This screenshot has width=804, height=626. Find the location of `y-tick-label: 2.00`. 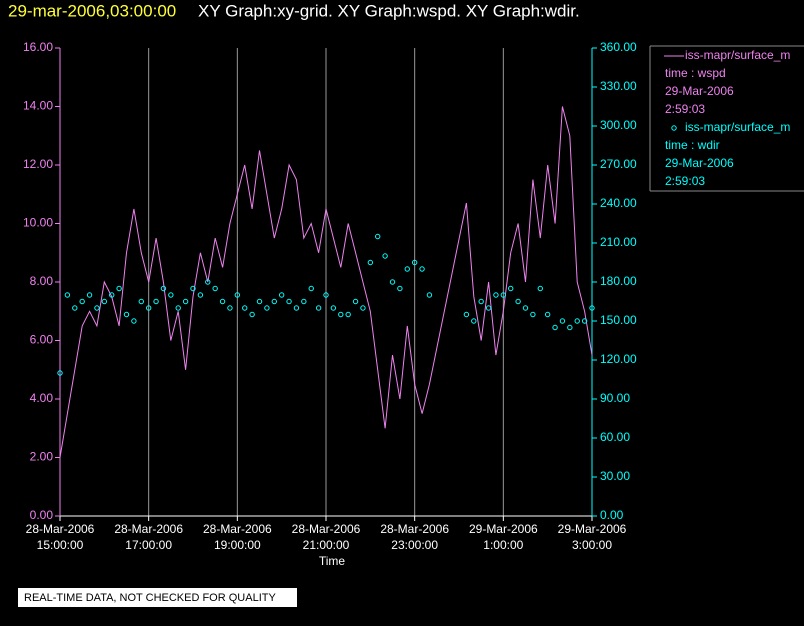

y-tick-label: 2.00 is located at coordinates (42, 457).